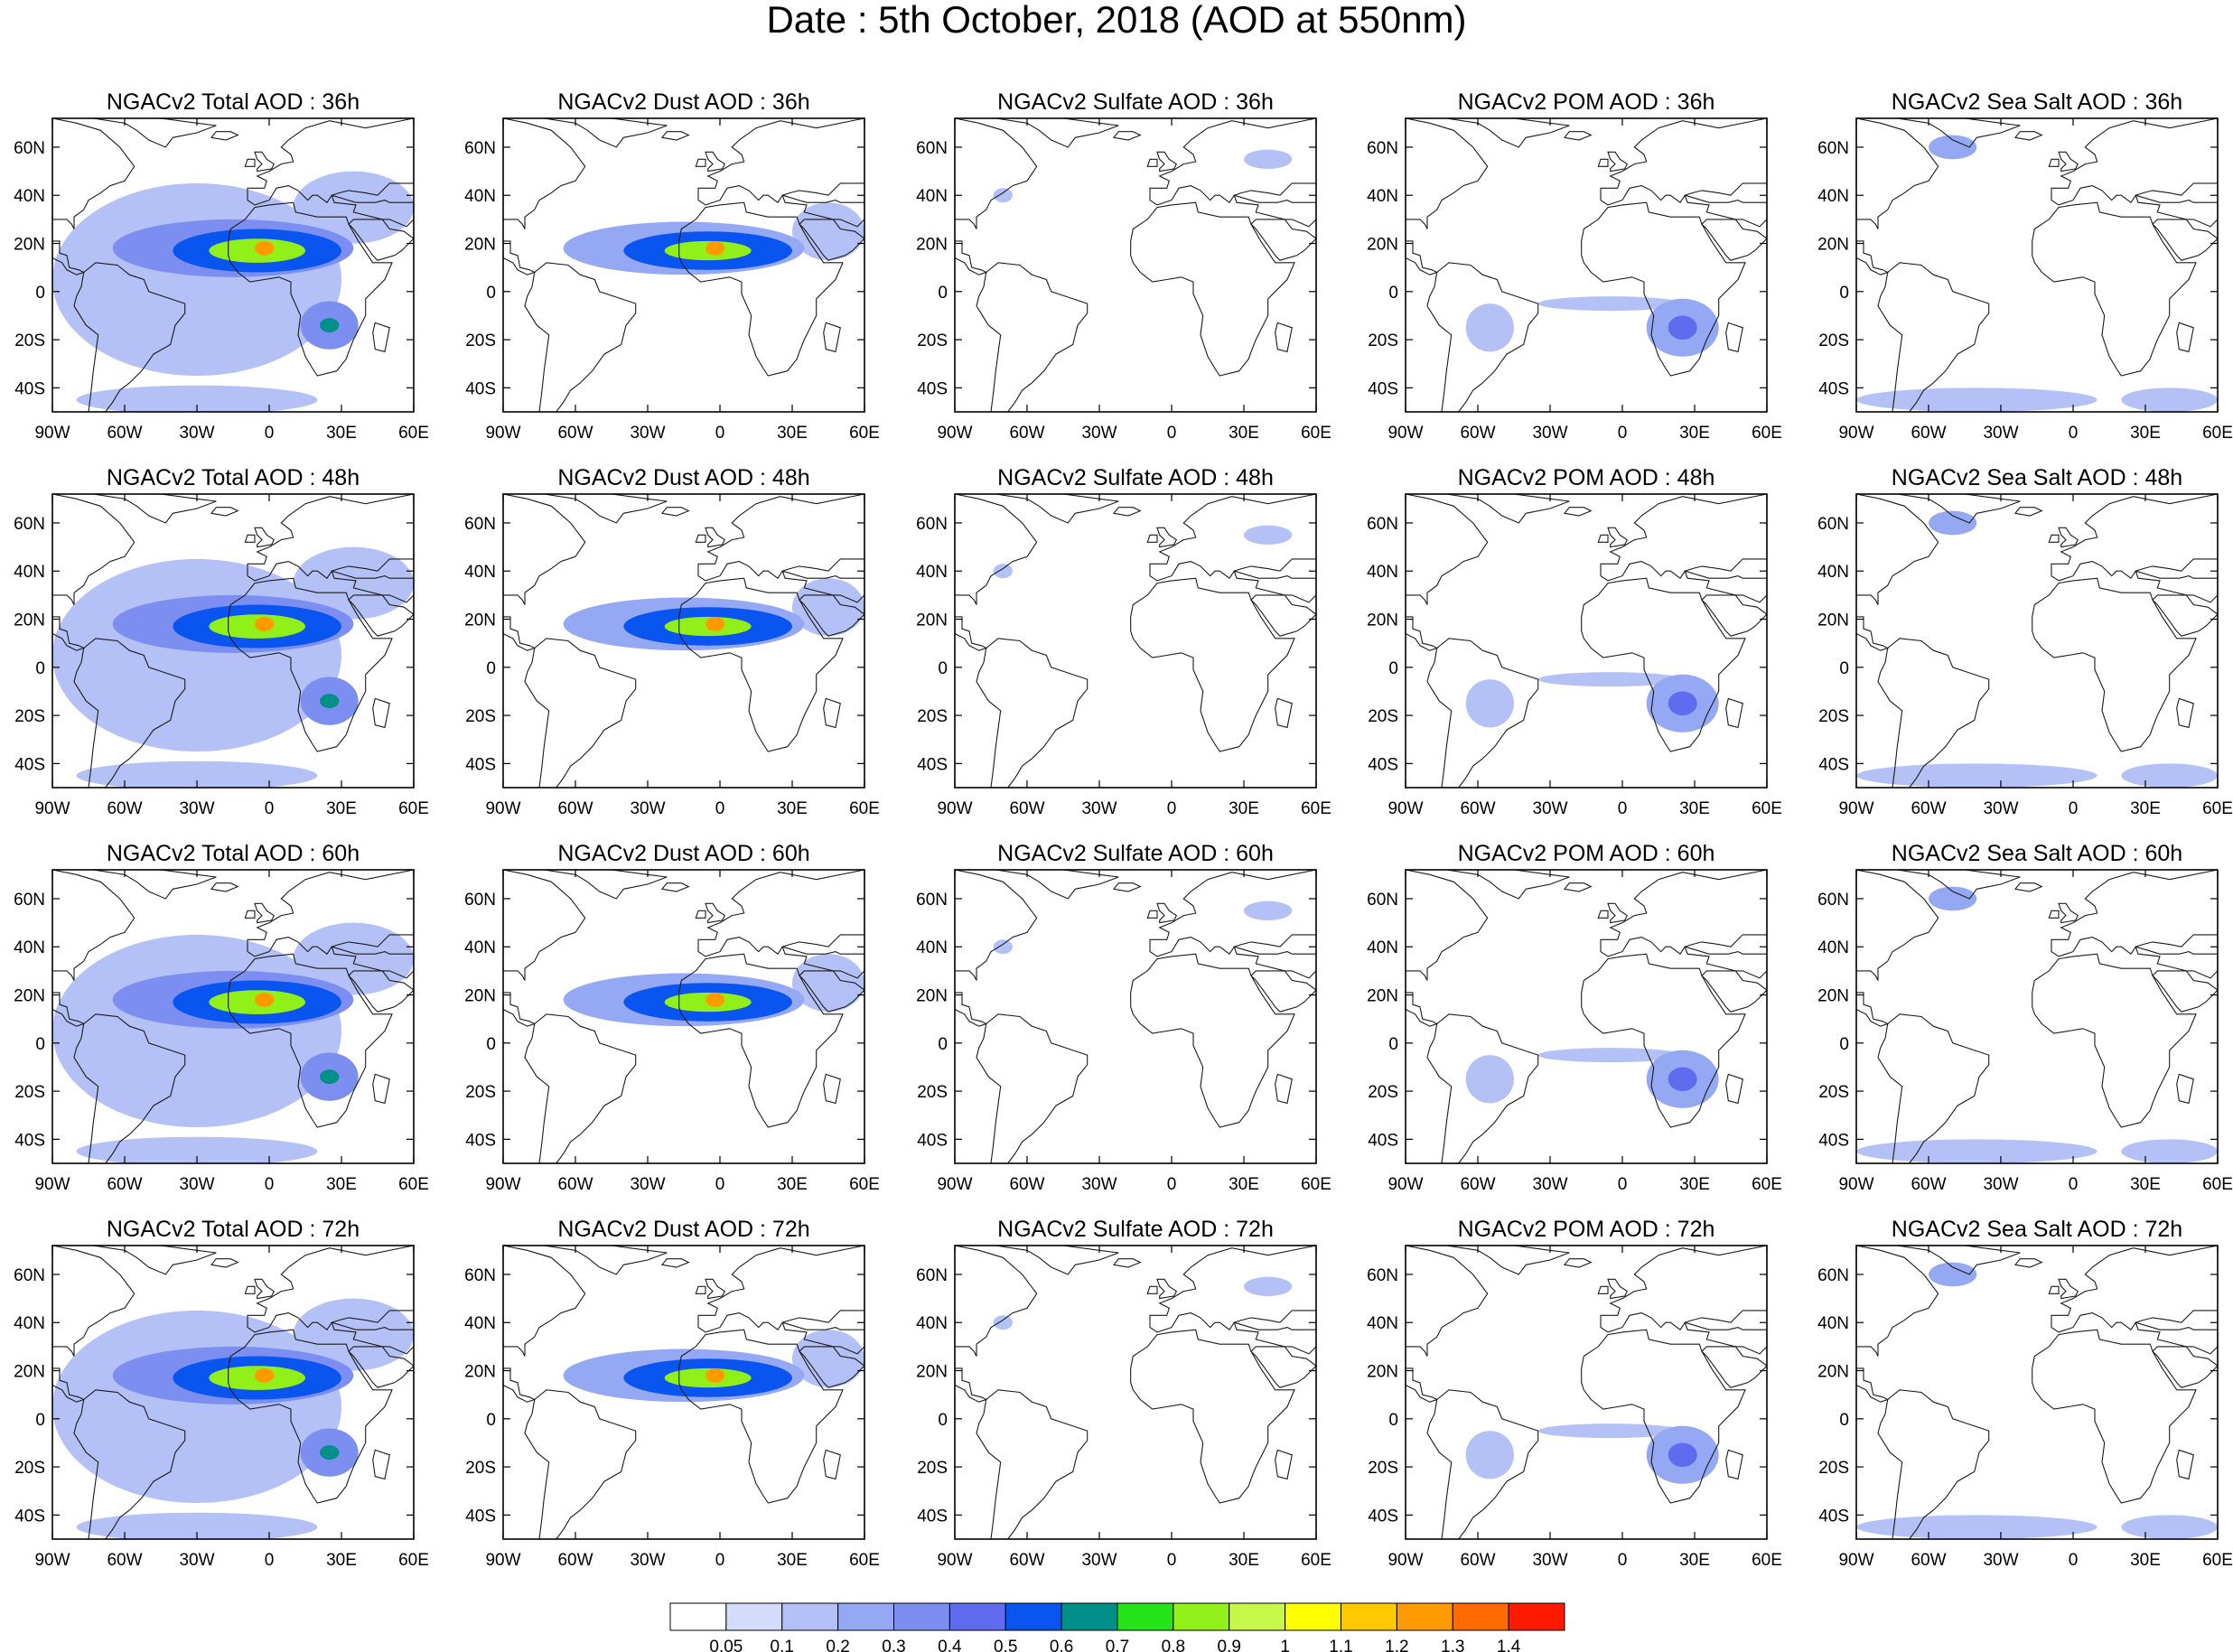 This screenshot has width=2233, height=1652. Describe the element at coordinates (1135, 478) in the screenshot. I see `panel-title: NGACv2 Sulfate AOD : 48h` at that location.